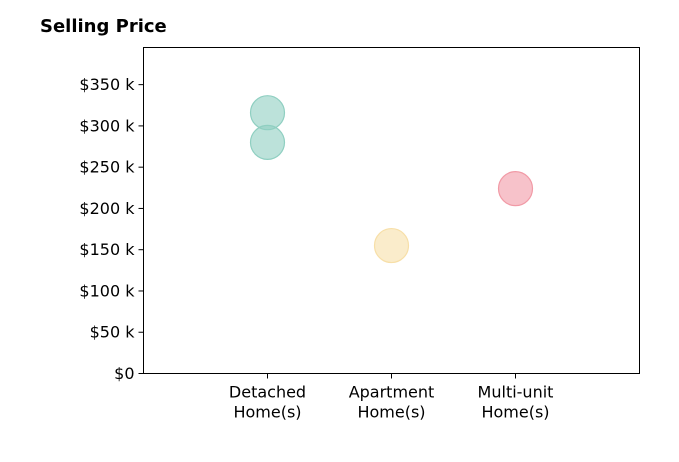 The height and width of the screenshot is (462, 679). Describe the element at coordinates (107, 208) in the screenshot. I see `y-tick-label: $200 k` at that location.